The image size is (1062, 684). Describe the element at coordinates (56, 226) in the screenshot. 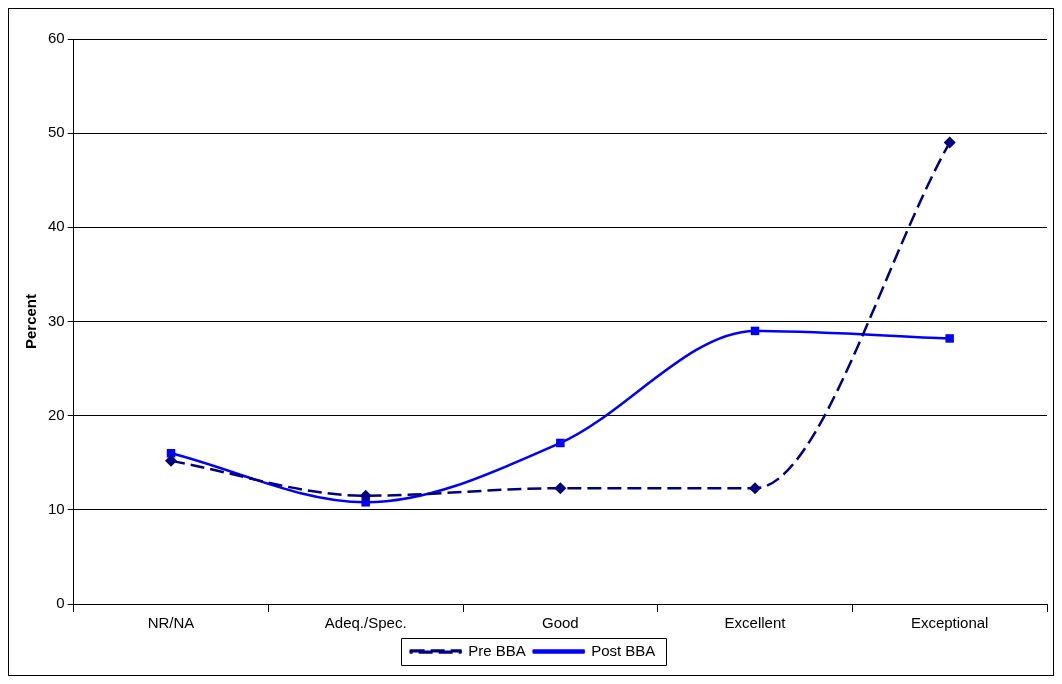

I see `y-tick-label: 40` at that location.